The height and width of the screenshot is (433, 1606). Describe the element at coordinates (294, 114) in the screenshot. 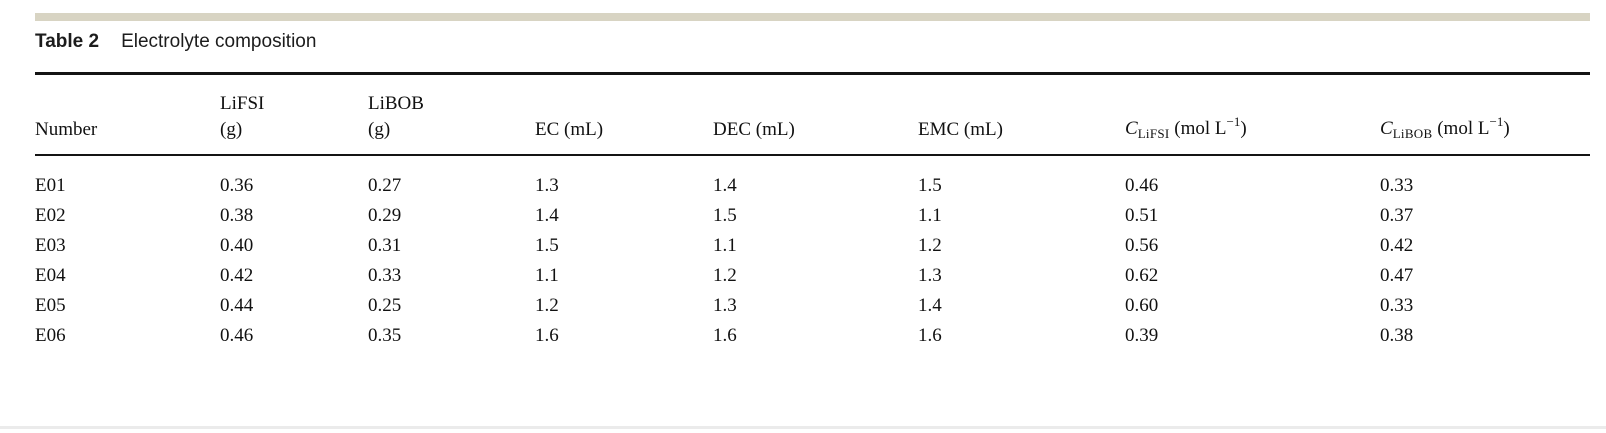

I see `column-header-lifsi-mass: LiFSI (g)` at that location.